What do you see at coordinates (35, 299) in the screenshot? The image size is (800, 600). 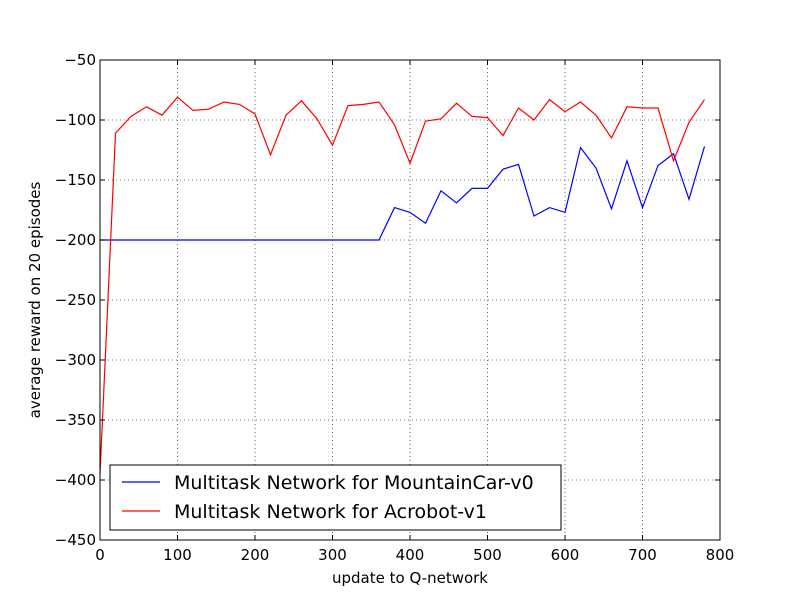 I see `y-axis-label: average reward on 20 episodes` at bounding box center [35, 299].